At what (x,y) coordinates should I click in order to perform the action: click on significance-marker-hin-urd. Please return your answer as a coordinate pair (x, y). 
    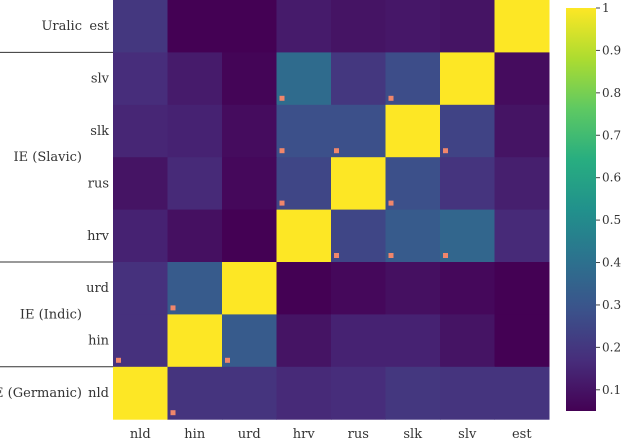
    Looking at the image, I should click on (227, 360).